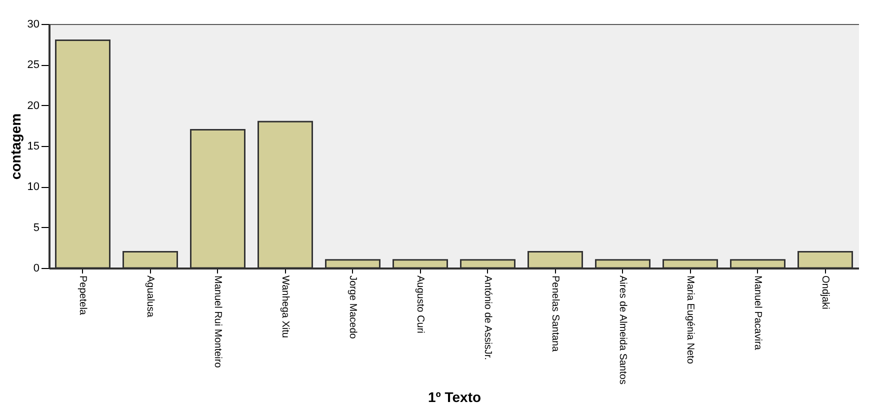 The width and height of the screenshot is (888, 414). I want to click on y-tick-label: 0, so click(36, 268).